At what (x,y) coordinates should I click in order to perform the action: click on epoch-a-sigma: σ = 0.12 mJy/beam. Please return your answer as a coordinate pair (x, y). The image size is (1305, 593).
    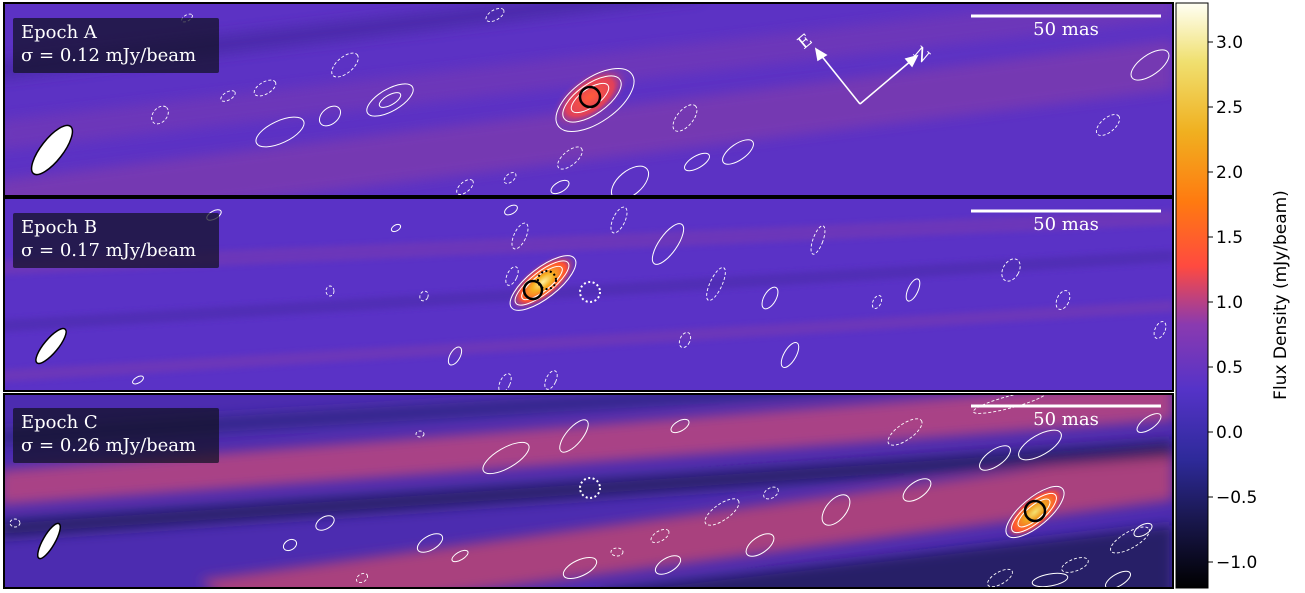
    Looking at the image, I should click on (108, 55).